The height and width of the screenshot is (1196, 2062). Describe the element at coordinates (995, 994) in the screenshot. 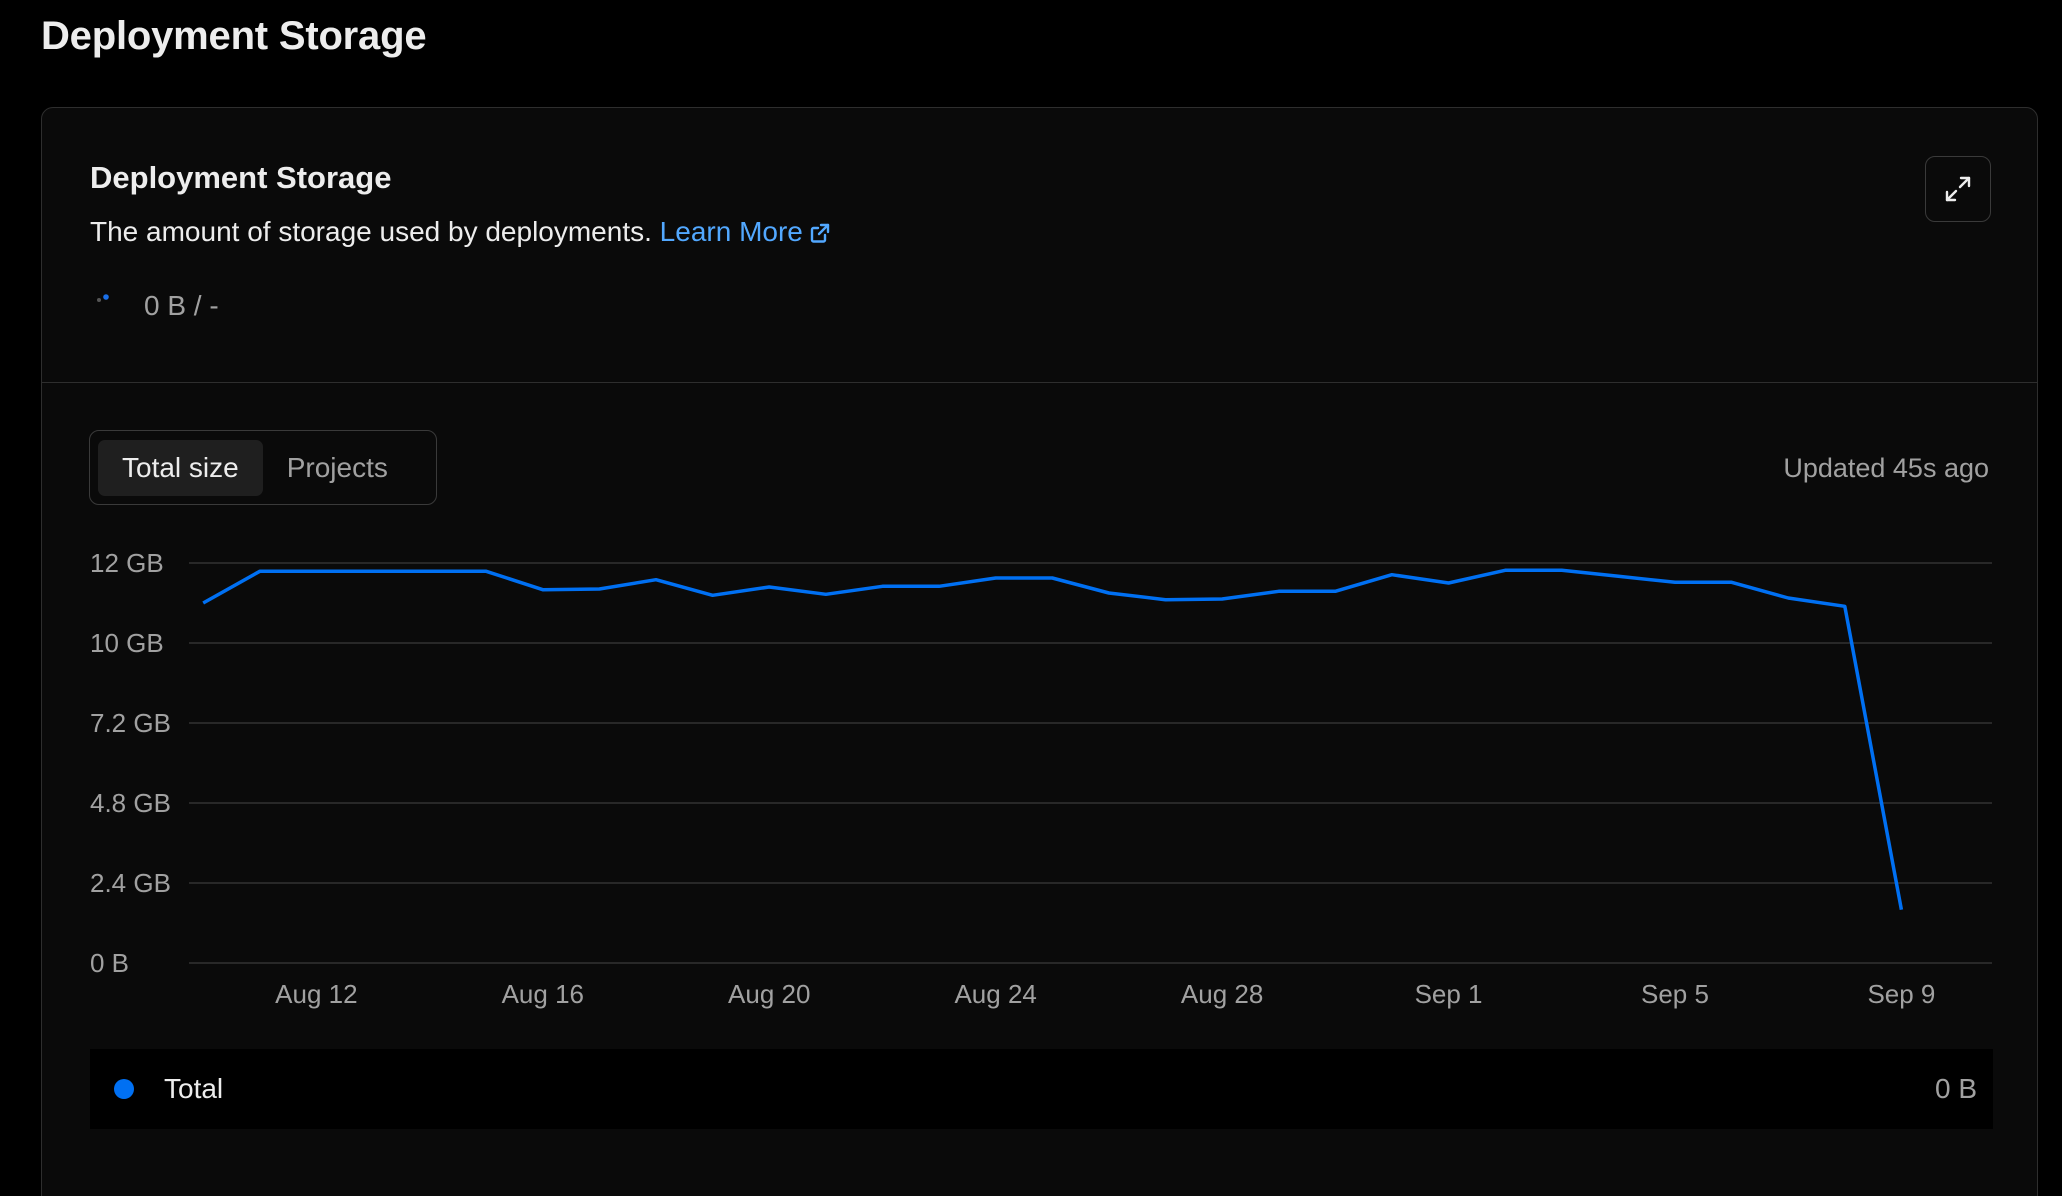

I see `x-tick-label: Aug 24` at that location.